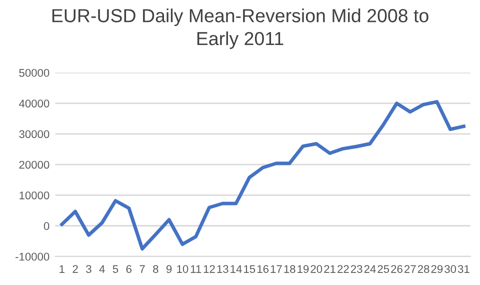 This screenshot has width=480, height=285. I want to click on x-tick-label: 24, so click(370, 269).